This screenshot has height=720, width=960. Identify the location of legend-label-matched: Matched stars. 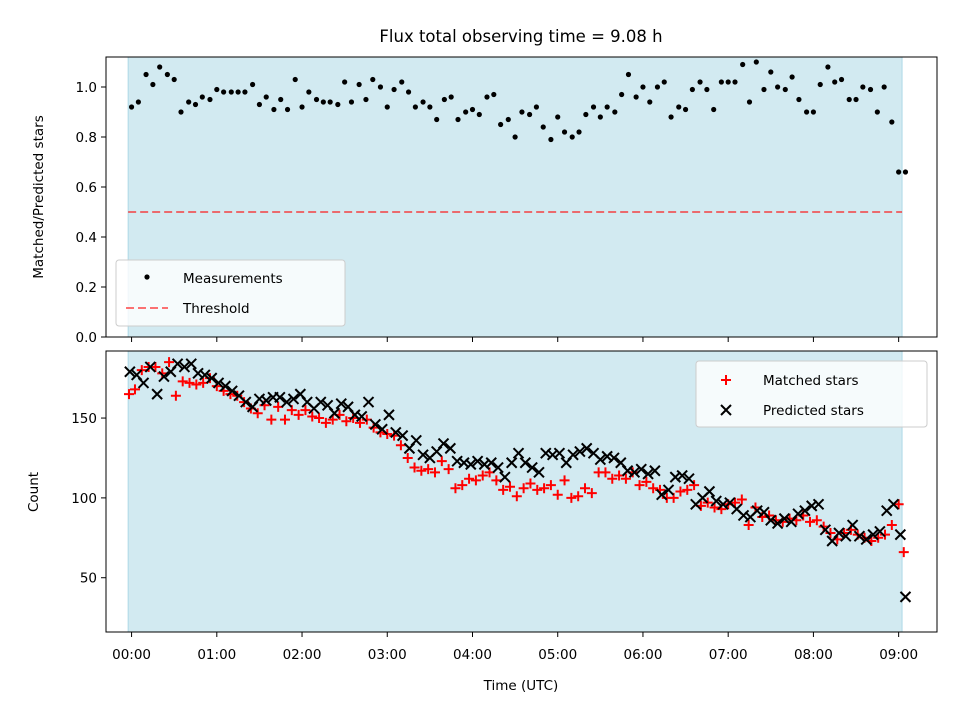
(811, 381).